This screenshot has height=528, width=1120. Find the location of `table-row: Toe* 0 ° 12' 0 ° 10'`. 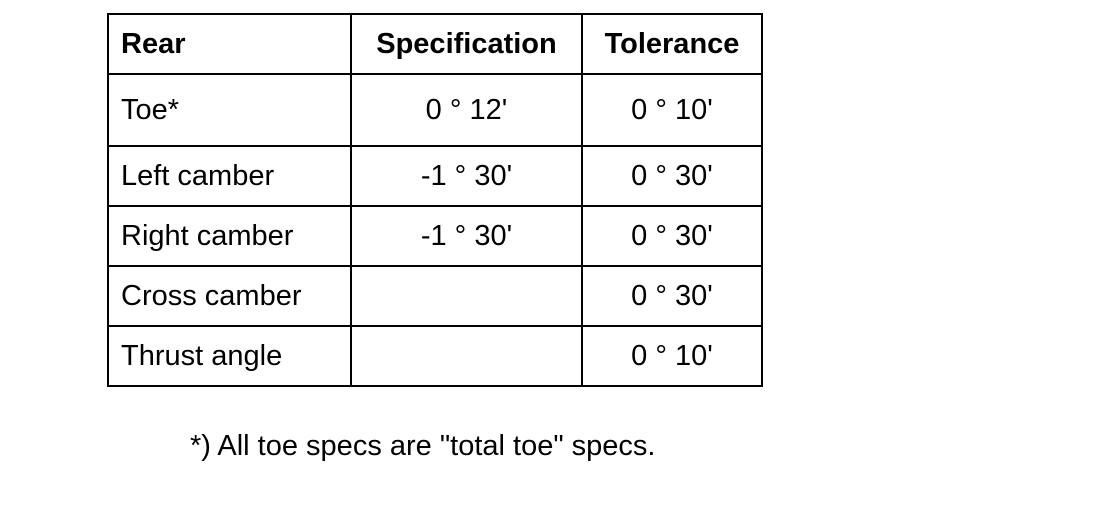

table-row: Toe* 0 ° 12' 0 ° 10' is located at coordinates (435, 110).